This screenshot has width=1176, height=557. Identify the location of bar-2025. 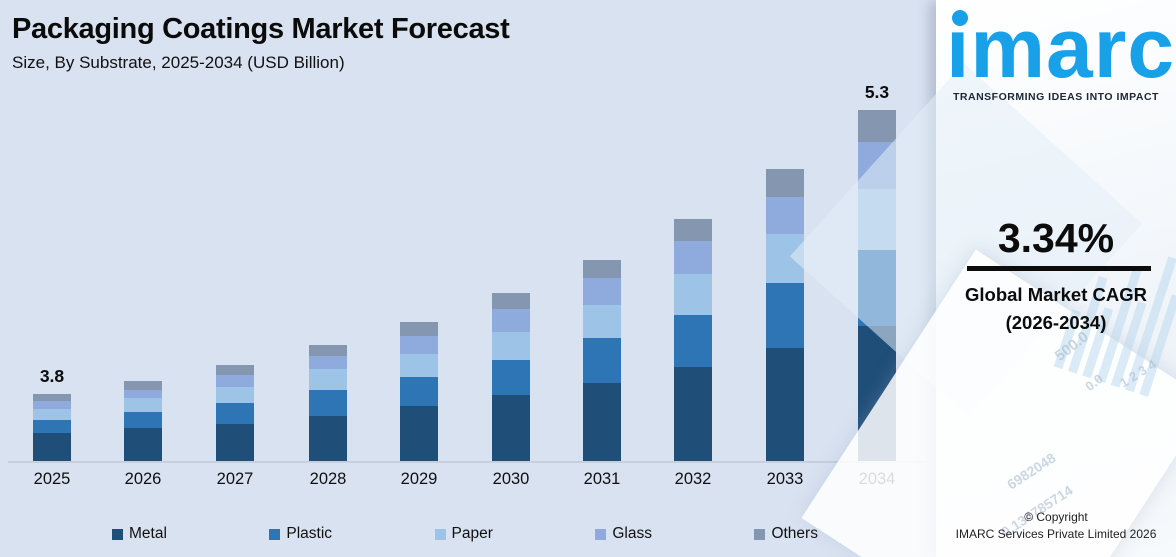
(52, 427).